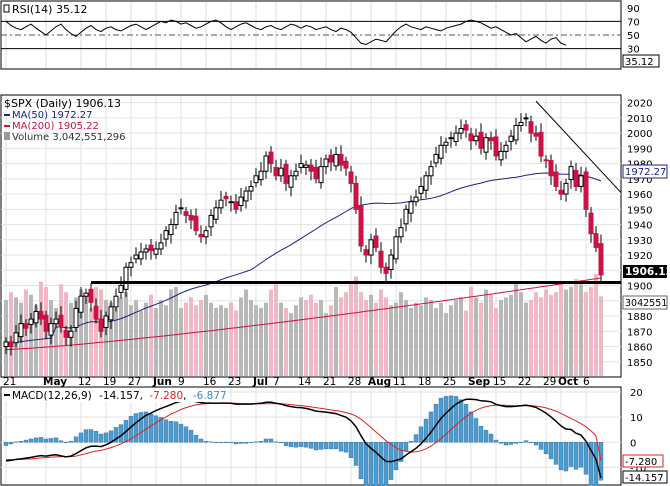 This screenshot has height=486, width=670. Describe the element at coordinates (568, 382) in the screenshot. I see `date-tick-label: Oct` at that location.